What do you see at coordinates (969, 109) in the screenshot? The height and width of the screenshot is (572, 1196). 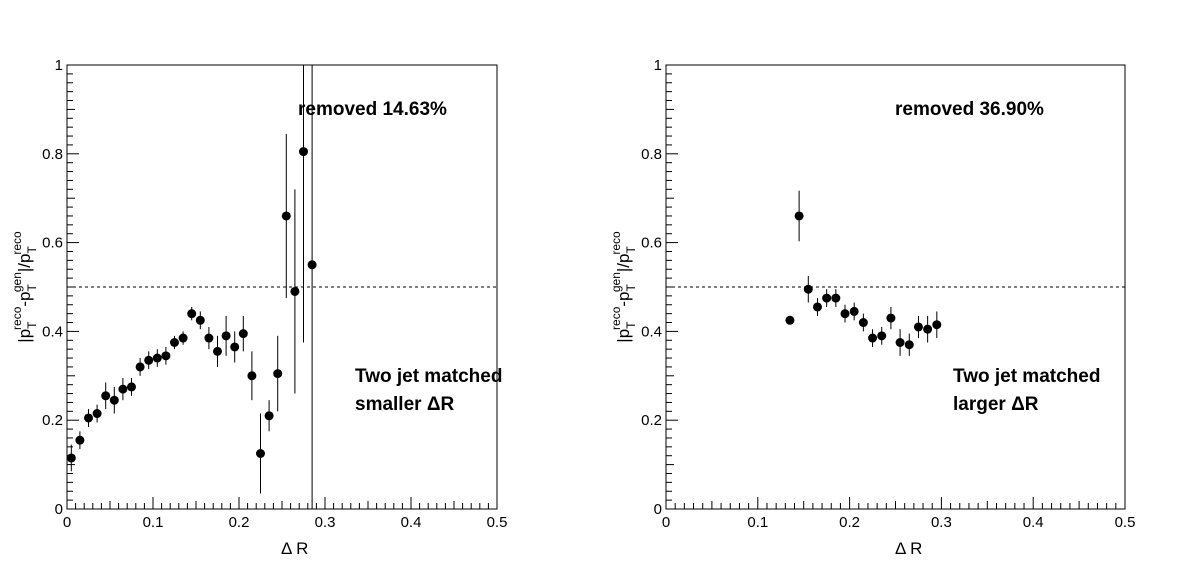 I see `removed-annotation: removed 36.90%` at bounding box center [969, 109].